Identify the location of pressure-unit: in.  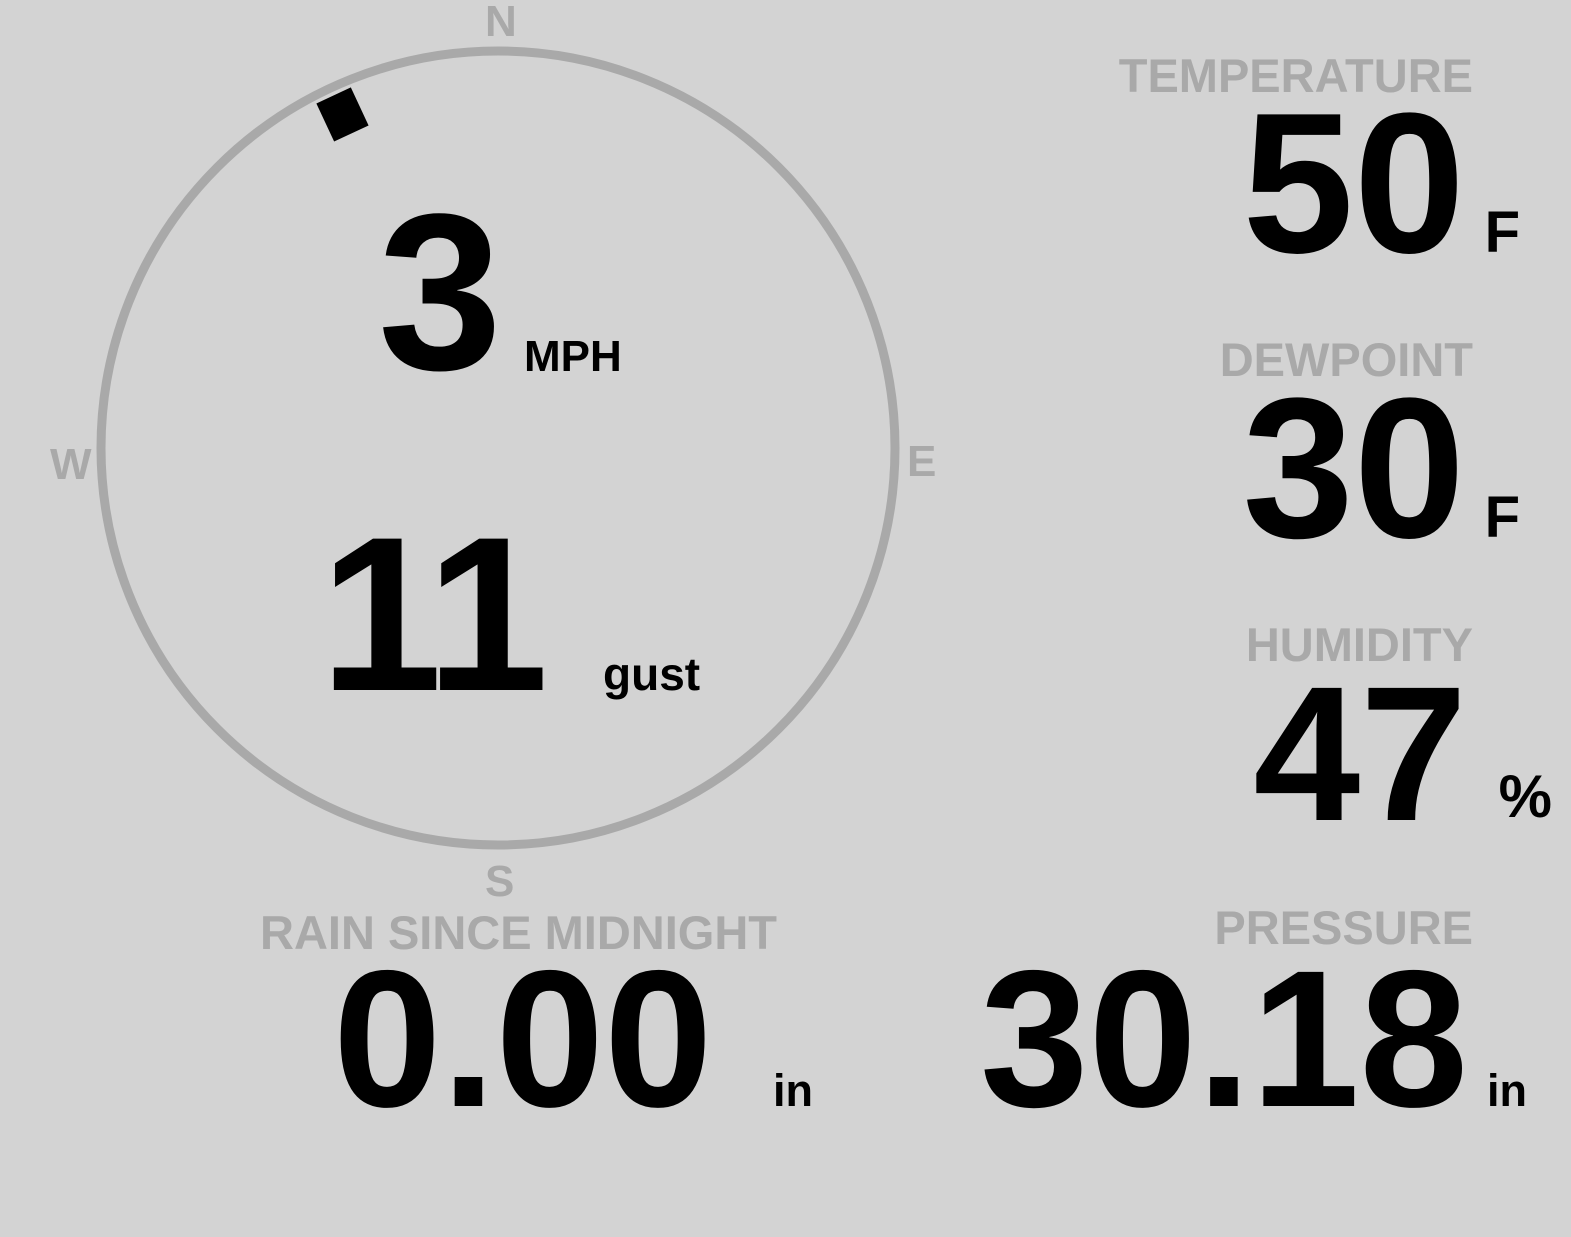
(1507, 1090).